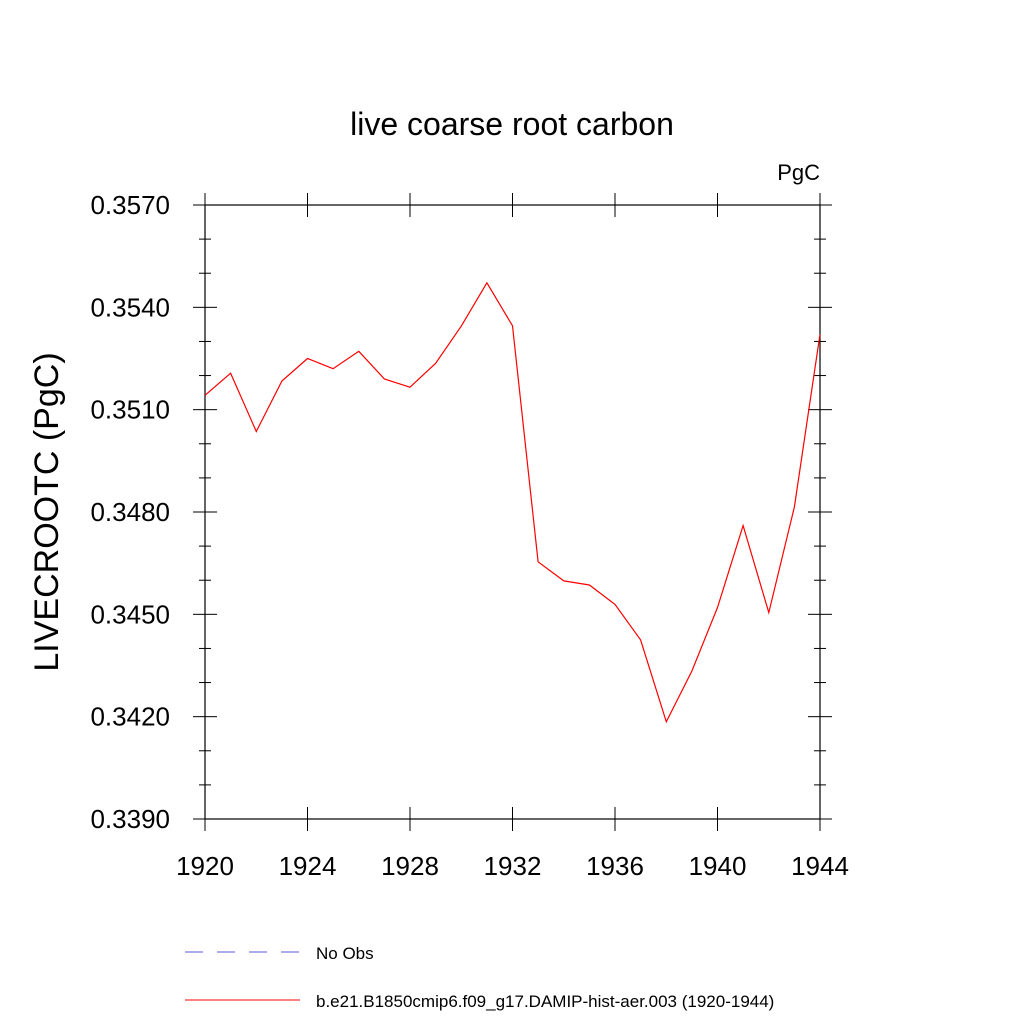  I want to click on x-tick-labels: 1920 1924 1928 1932 1936 1940 1944, so click(512, 866).